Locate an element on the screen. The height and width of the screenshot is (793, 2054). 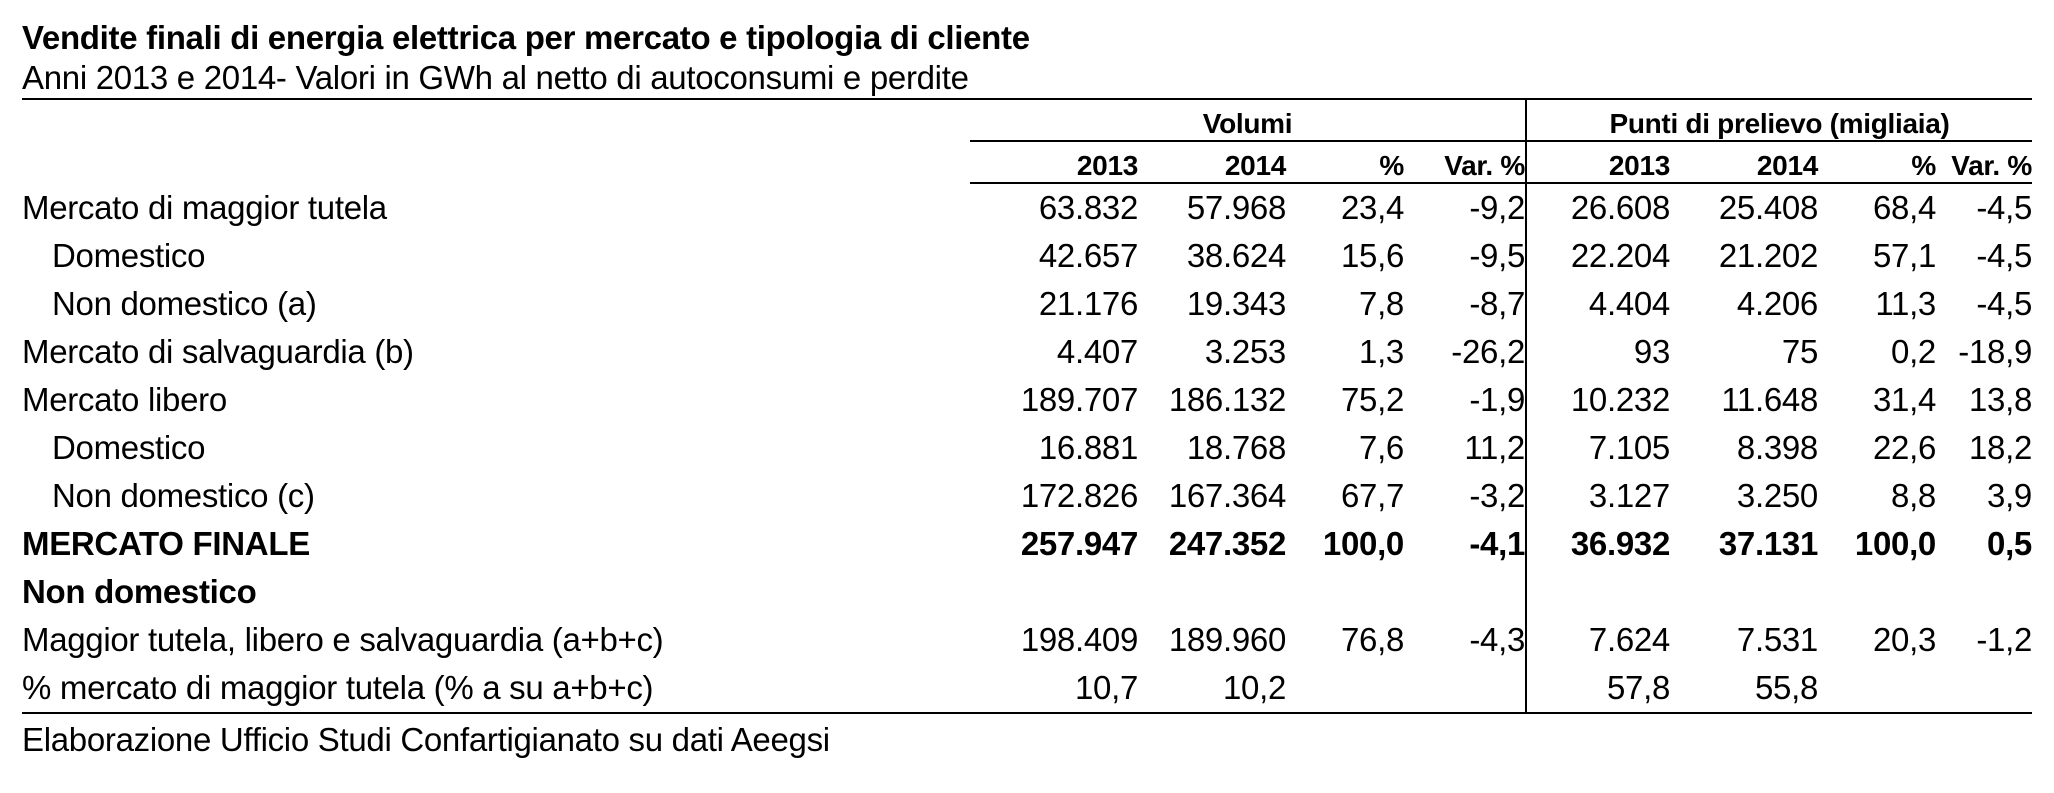
row-label: Non domestico is located at coordinates (139, 591).